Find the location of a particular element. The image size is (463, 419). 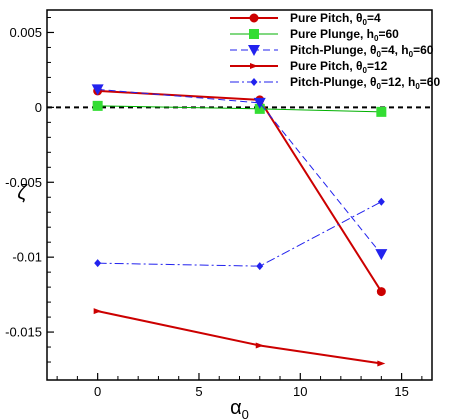

legend-label: Pure Pitch, θ0=4 is located at coordinates (335, 19).